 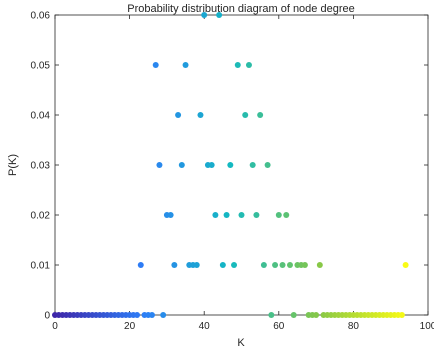 What do you see at coordinates (41, 16) in the screenshot?
I see `y-tick-label: 0.06` at bounding box center [41, 16].